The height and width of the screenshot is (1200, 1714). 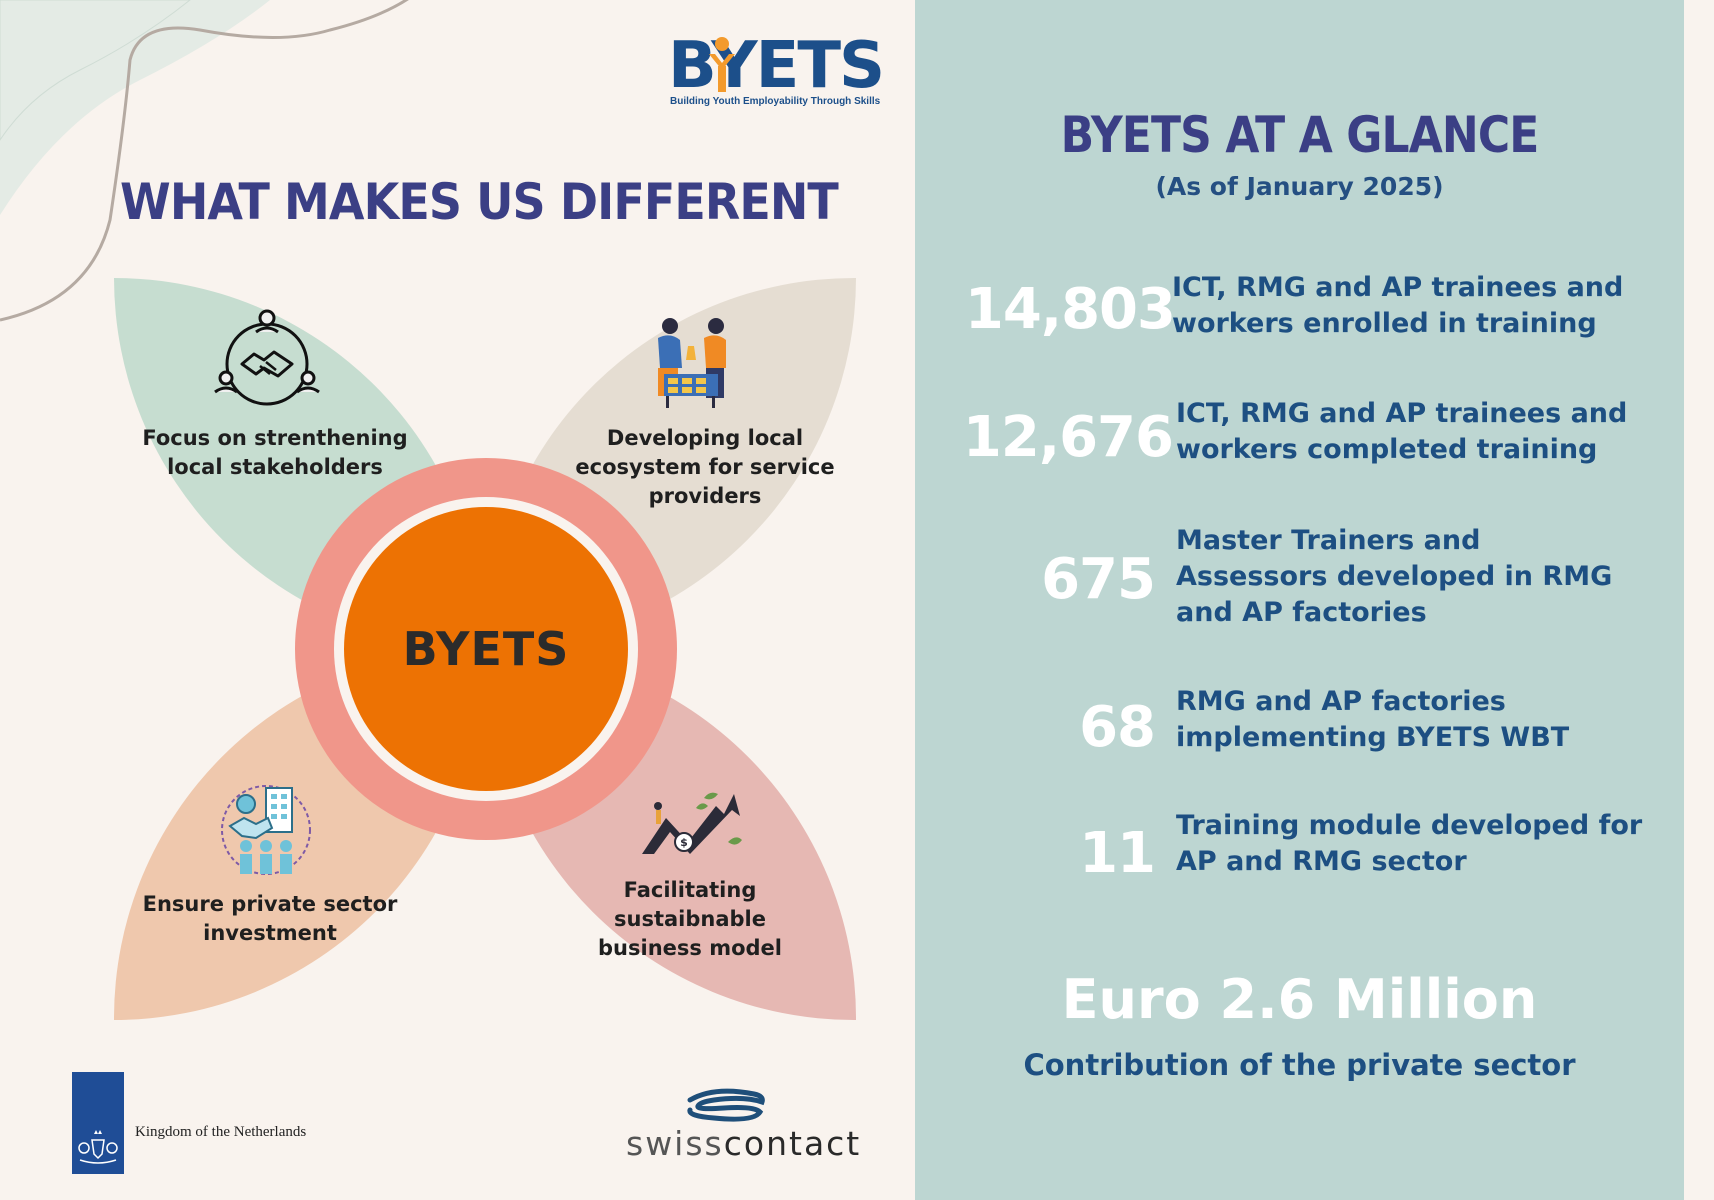 What do you see at coordinates (267, 357) in the screenshot?
I see `handshake-network-icon` at bounding box center [267, 357].